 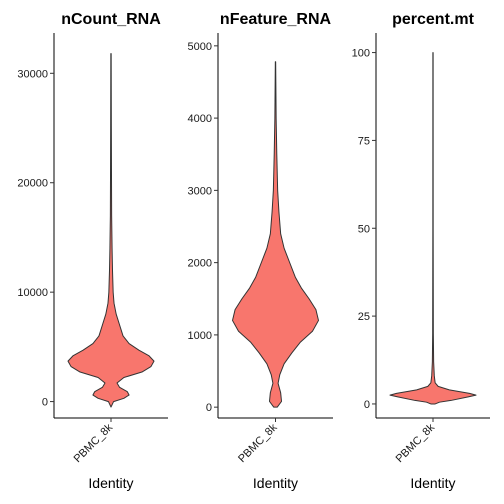 I want to click on y-tick-label: 30000, so click(x=32, y=74).